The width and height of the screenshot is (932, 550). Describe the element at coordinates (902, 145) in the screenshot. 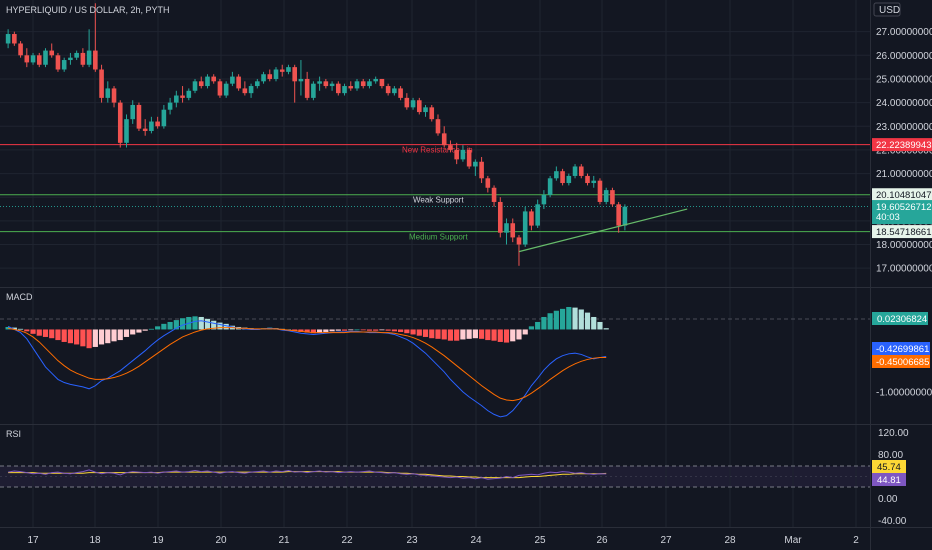

I see `resistance-price-tag: 22.22389943` at that location.